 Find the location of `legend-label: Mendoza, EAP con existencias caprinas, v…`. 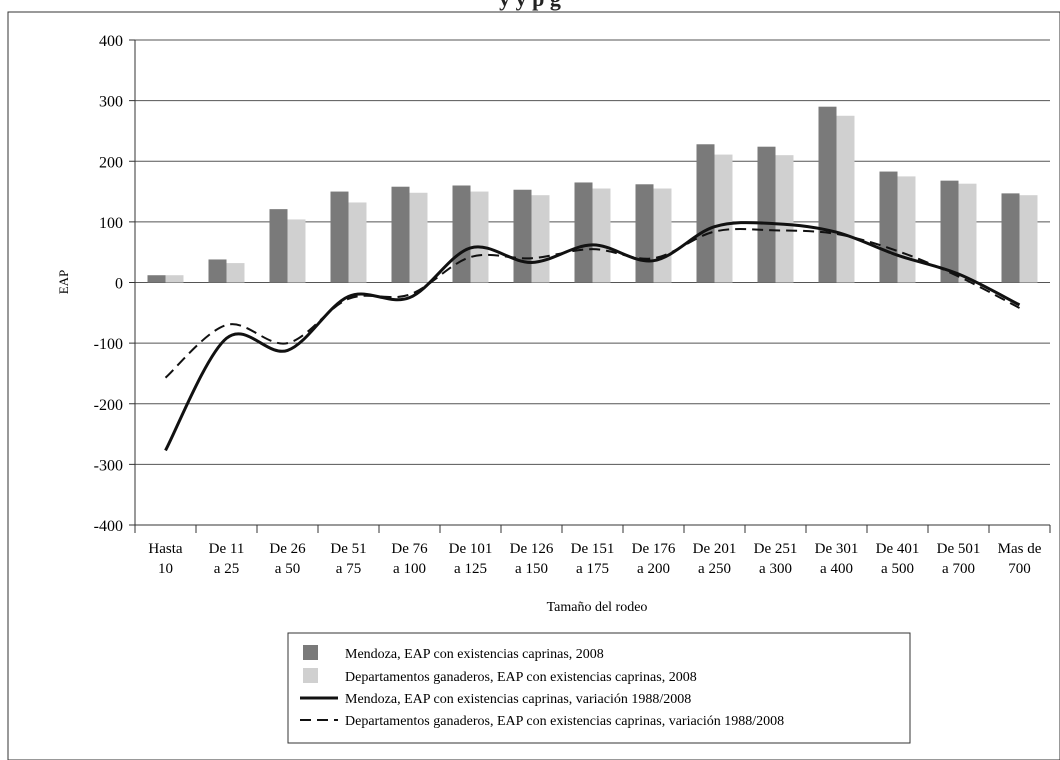

legend-label: Mendoza, EAP con existencias caprinas, v… is located at coordinates (518, 699).